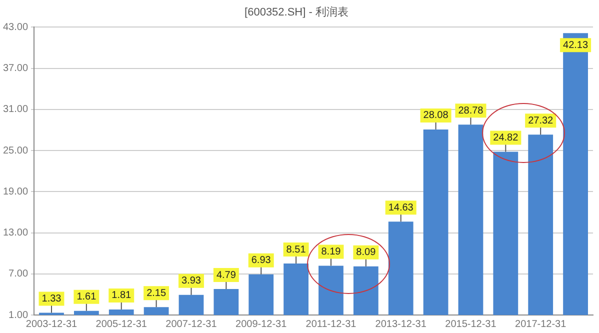 This screenshot has height=333, width=599. Describe the element at coordinates (15, 110) in the screenshot. I see `y-tick-label: 31.00` at that location.